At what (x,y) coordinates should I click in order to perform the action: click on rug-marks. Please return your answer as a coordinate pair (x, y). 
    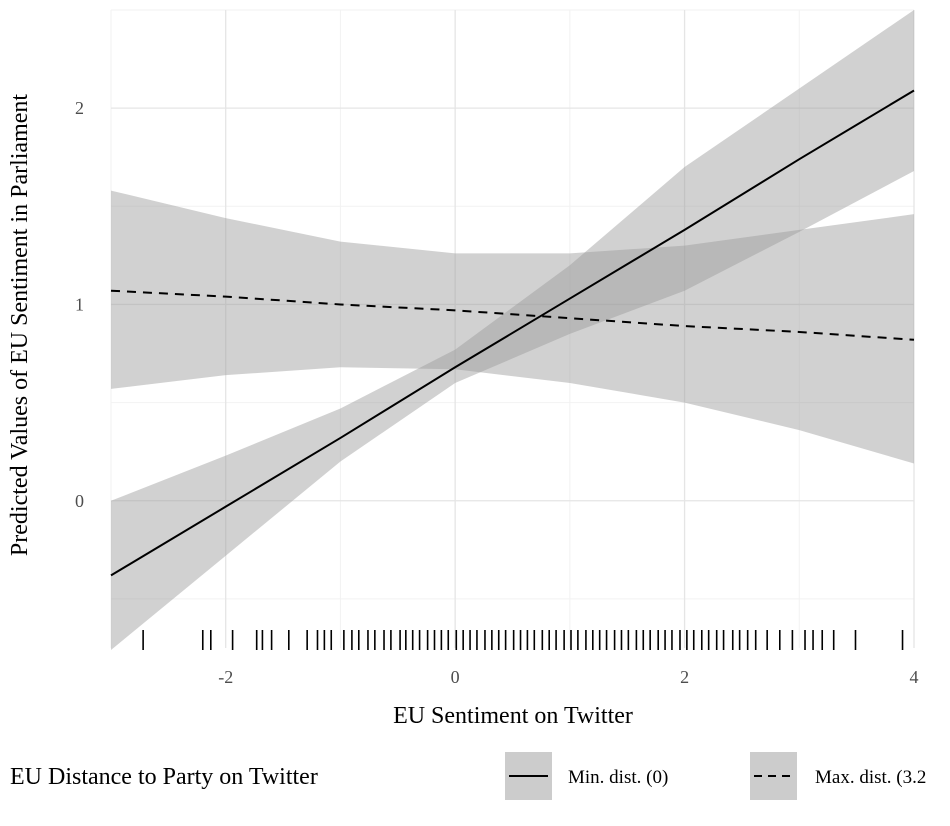
    Looking at the image, I should click on (523, 640).